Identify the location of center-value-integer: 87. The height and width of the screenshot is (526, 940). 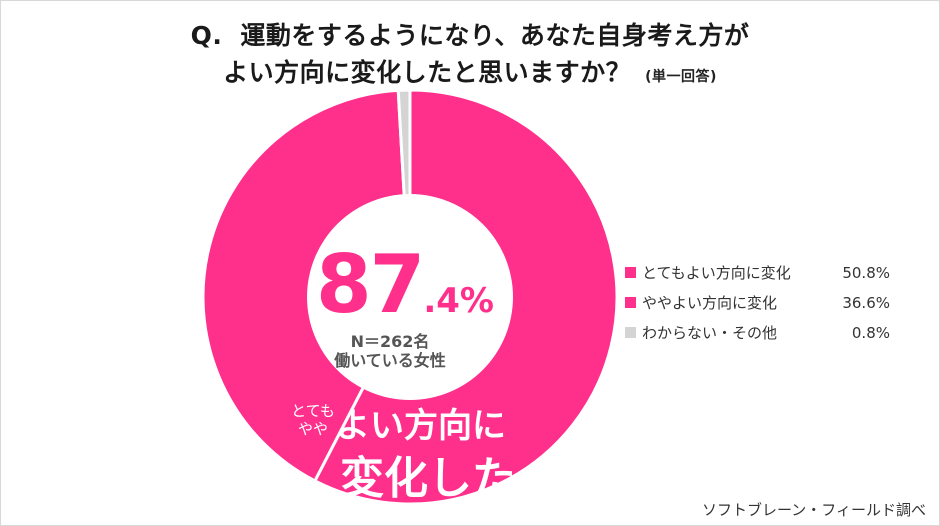
(370, 284).